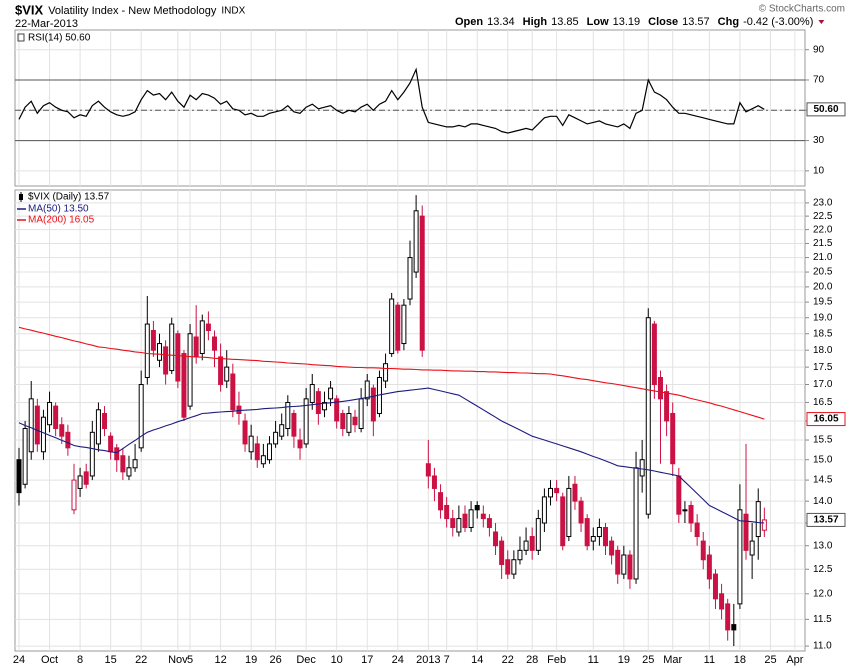 This screenshot has height=668, width=850. I want to click on y-tick-label: 15.5, so click(823, 440).